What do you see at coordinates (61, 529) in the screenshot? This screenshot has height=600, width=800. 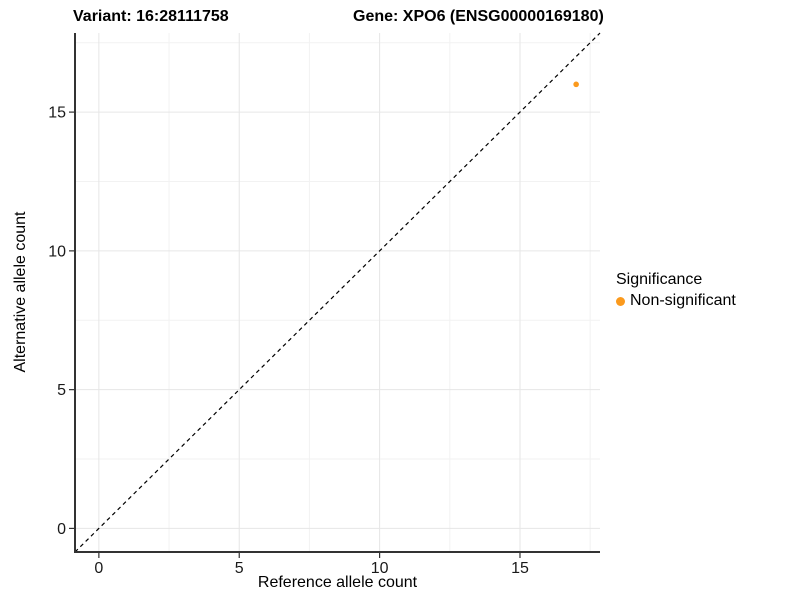 I see `y-tick-label: 0` at bounding box center [61, 529].